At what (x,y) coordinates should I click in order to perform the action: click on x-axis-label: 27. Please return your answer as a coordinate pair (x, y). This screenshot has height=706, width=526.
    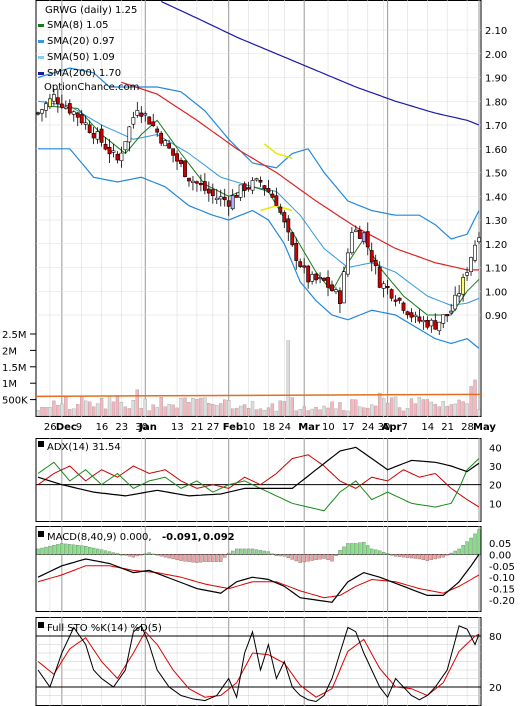
    Looking at the image, I should click on (213, 427).